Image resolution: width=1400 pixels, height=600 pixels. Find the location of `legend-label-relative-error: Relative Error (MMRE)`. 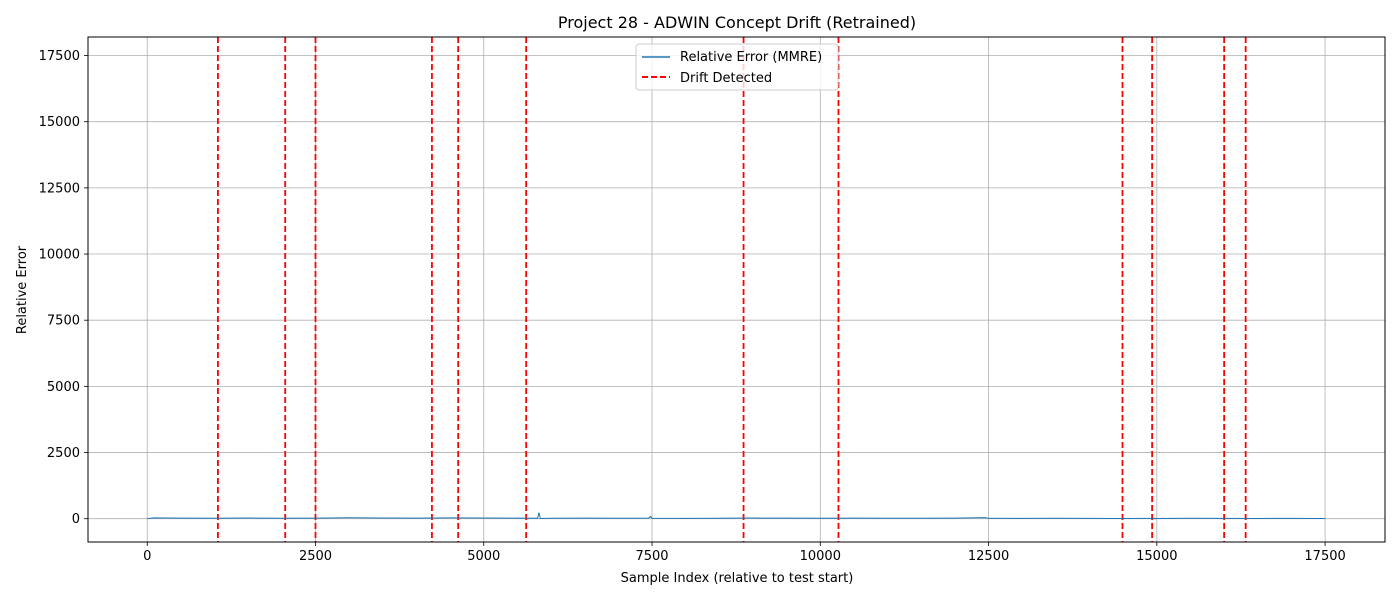

legend-label-relative-error: Relative Error (MMRE) is located at coordinates (751, 57).